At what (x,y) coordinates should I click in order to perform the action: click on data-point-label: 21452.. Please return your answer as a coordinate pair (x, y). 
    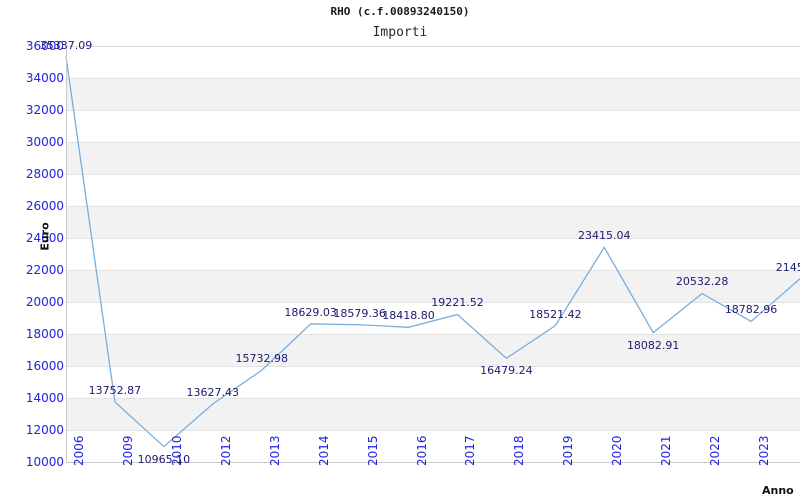
    Looking at the image, I should click on (787, 267).